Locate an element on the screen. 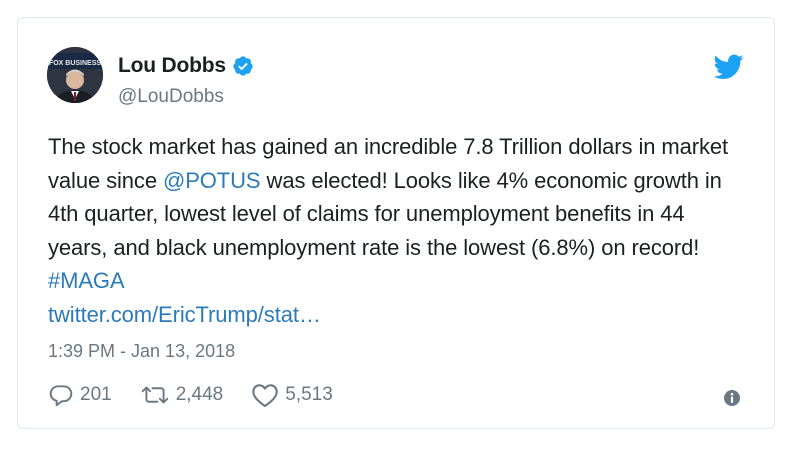 The width and height of the screenshot is (798, 457). heart-icon is located at coordinates (265, 396).